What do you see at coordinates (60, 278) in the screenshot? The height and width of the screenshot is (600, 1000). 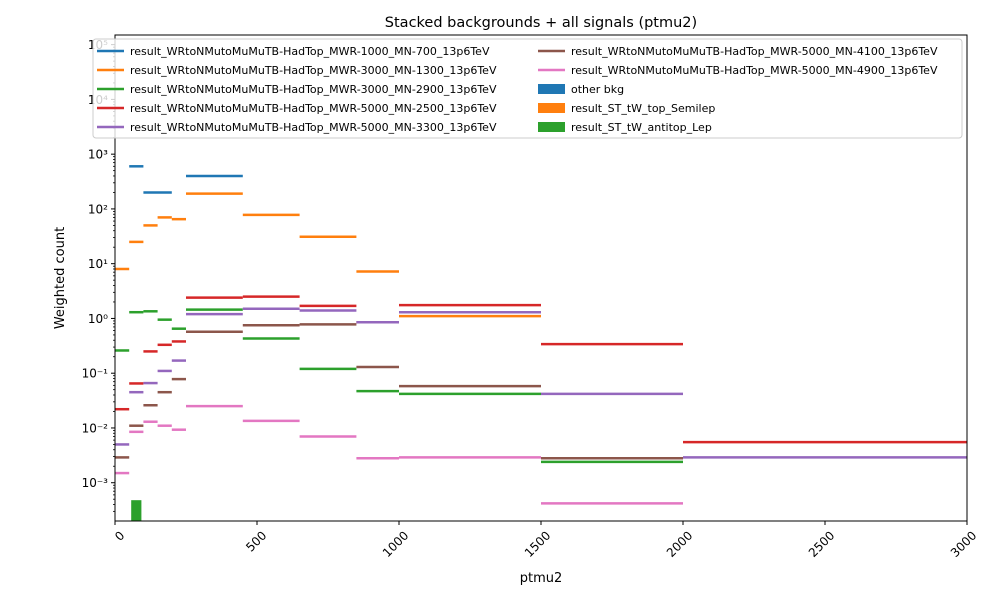 I see `y-axis-label: Weighted count` at bounding box center [60, 278].